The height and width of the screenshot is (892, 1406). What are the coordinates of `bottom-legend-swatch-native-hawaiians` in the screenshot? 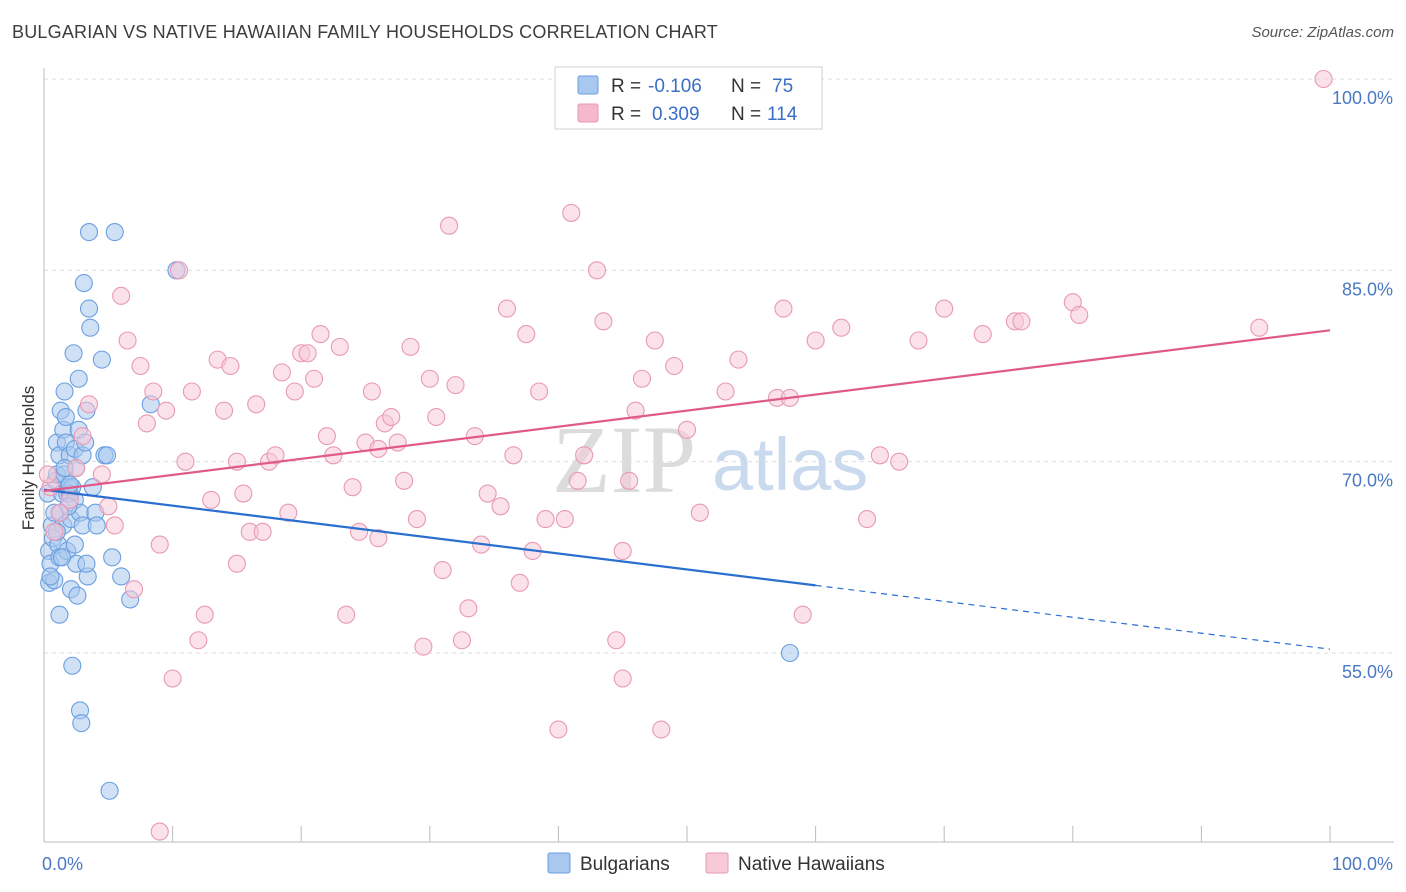 It's located at (717, 863).